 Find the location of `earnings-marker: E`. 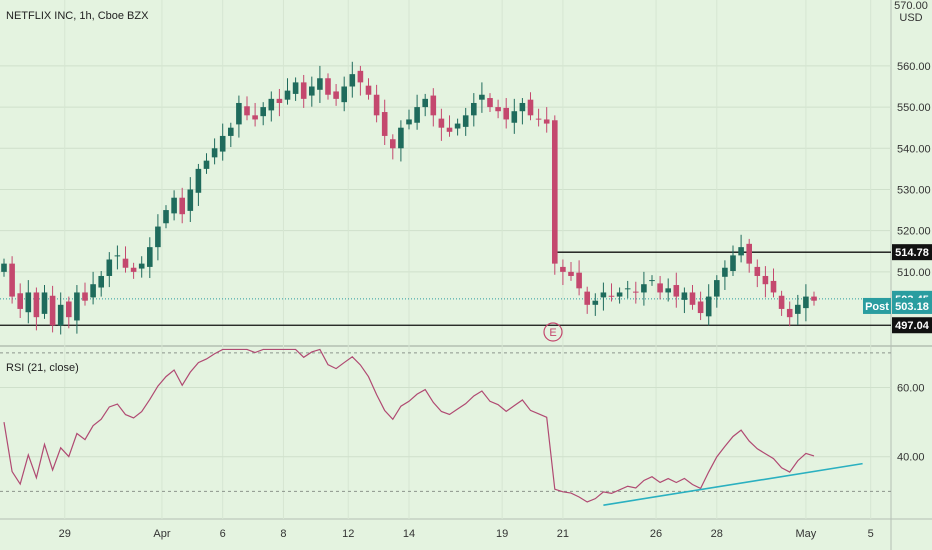

earnings-marker: E is located at coordinates (553, 332).